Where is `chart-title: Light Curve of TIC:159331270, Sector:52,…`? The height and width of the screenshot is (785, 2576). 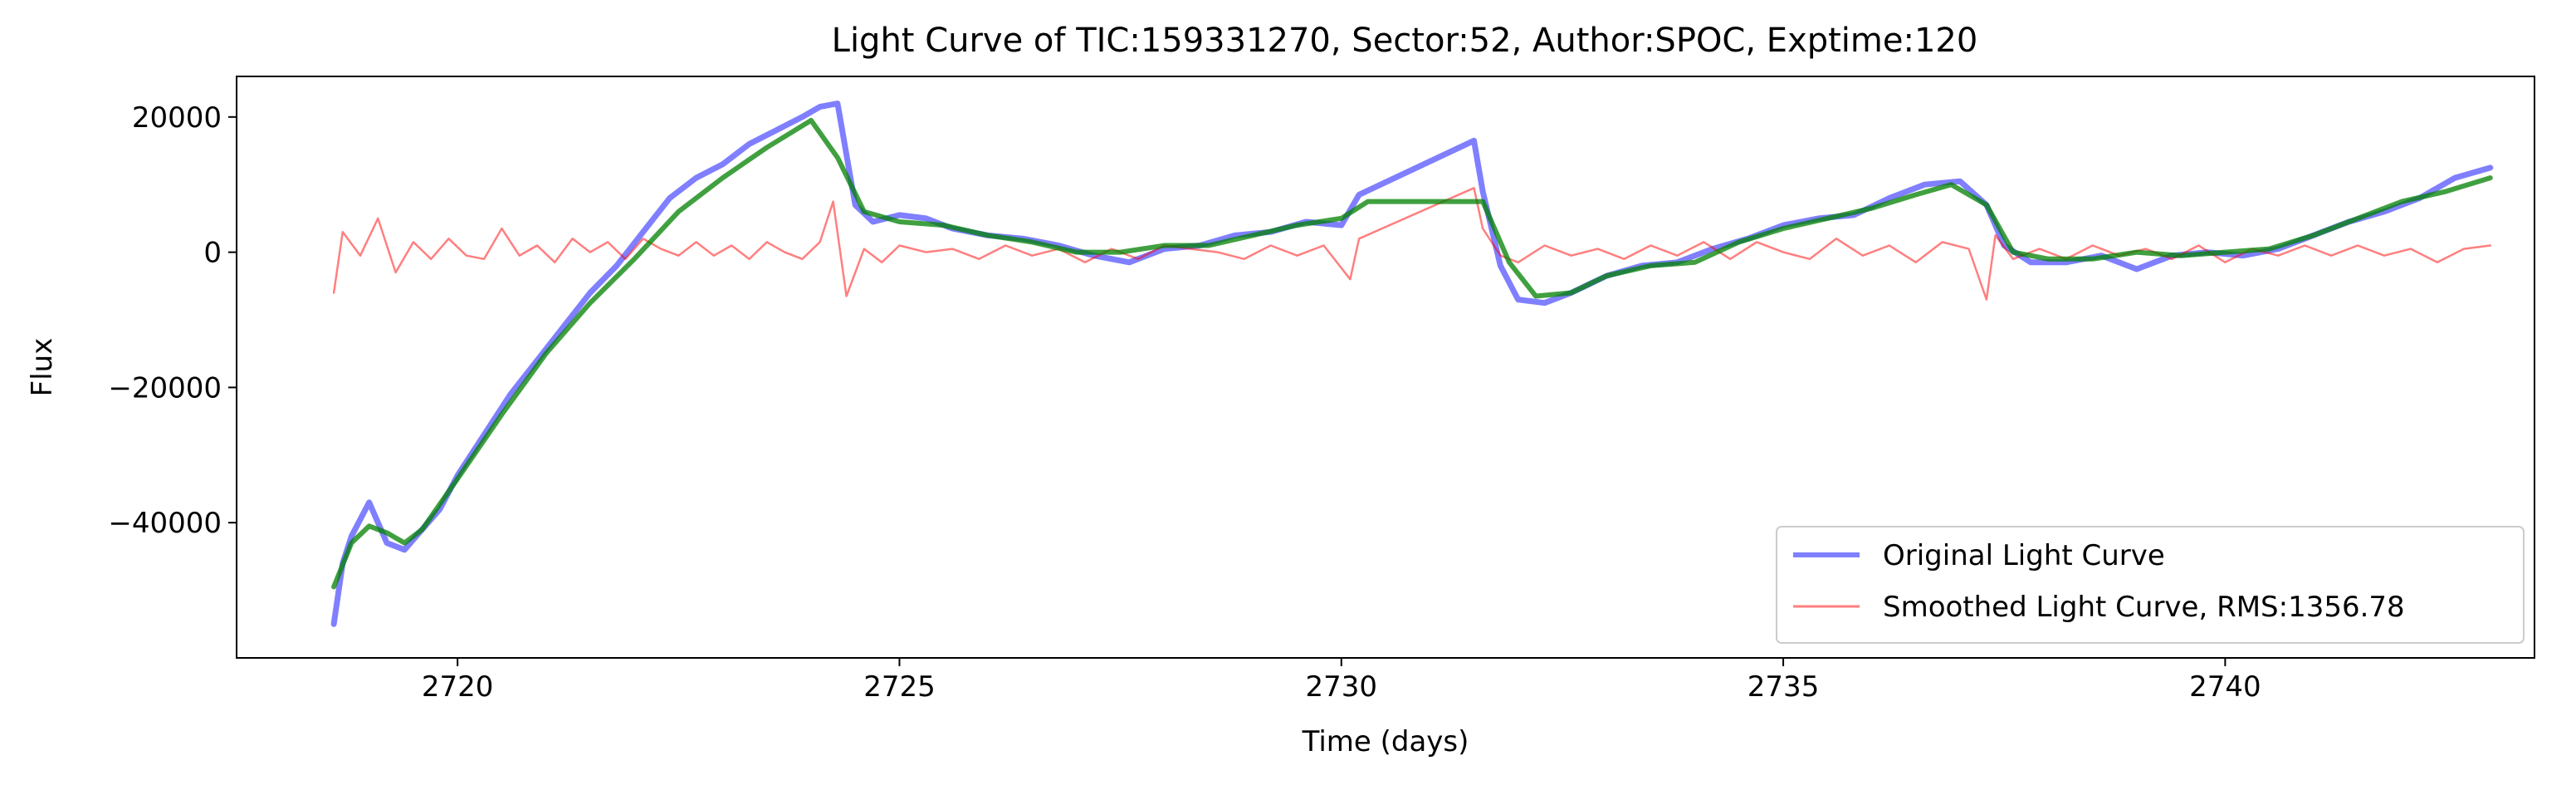 chart-title: Light Curve of TIC:159331270, Sector:52,… is located at coordinates (1405, 41).